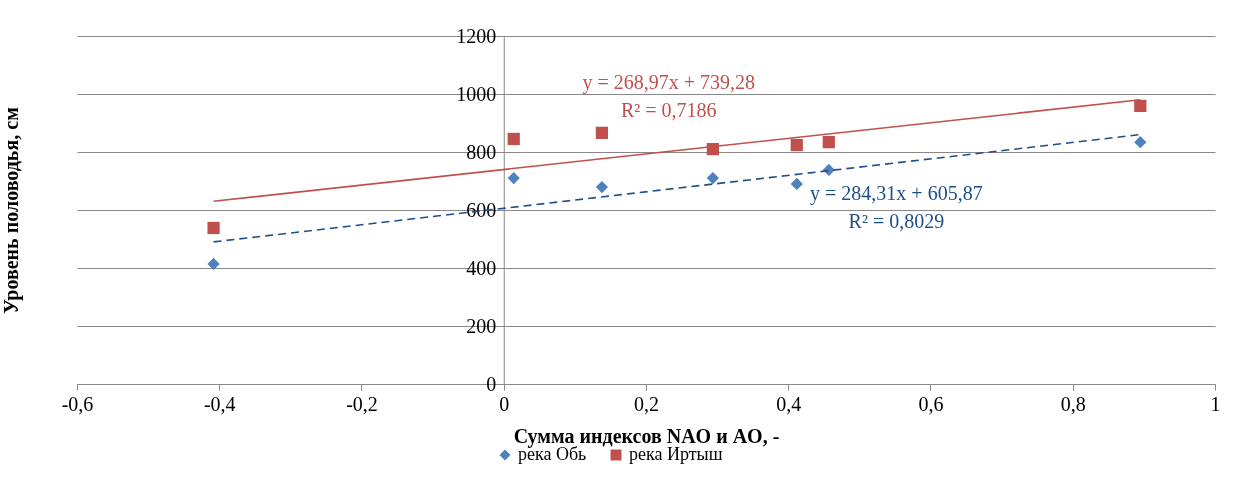 The image size is (1259, 499). Describe the element at coordinates (77, 403) in the screenshot. I see `x-tick-label: -0,6` at that location.